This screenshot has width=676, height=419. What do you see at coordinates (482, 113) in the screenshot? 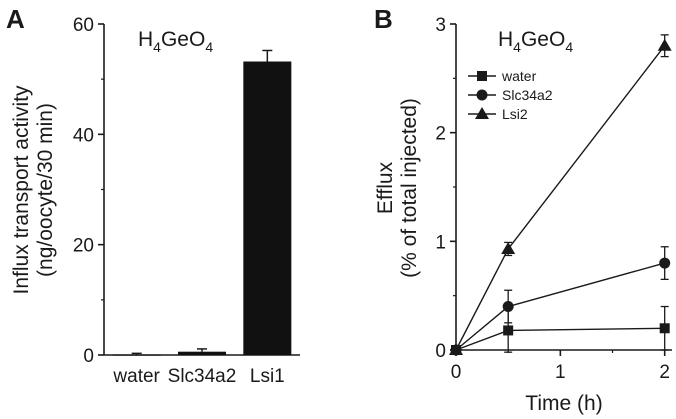
I see `legend-marker-lsi2` at bounding box center [482, 113].